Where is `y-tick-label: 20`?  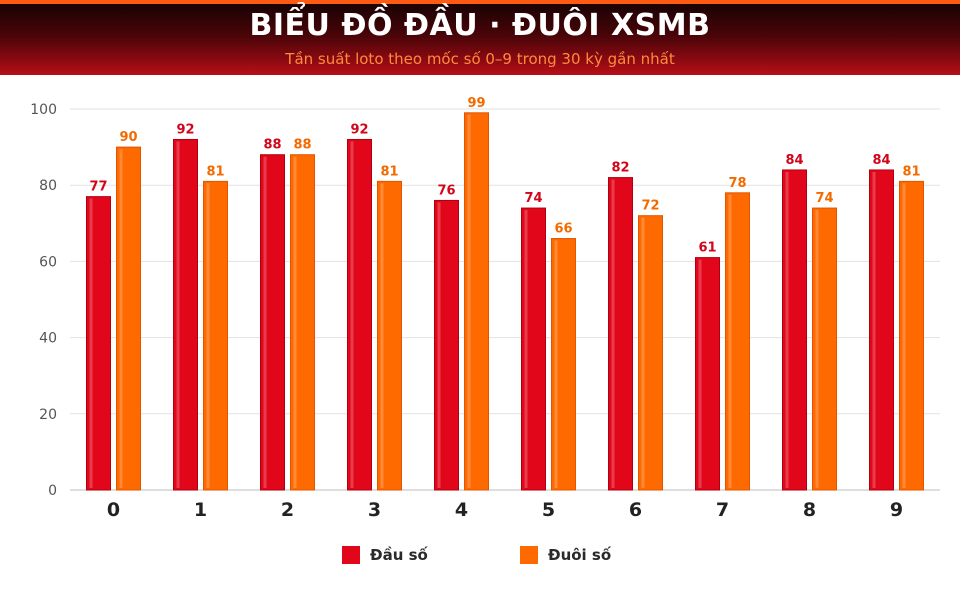 y-tick-label: 20 is located at coordinates (48, 415).